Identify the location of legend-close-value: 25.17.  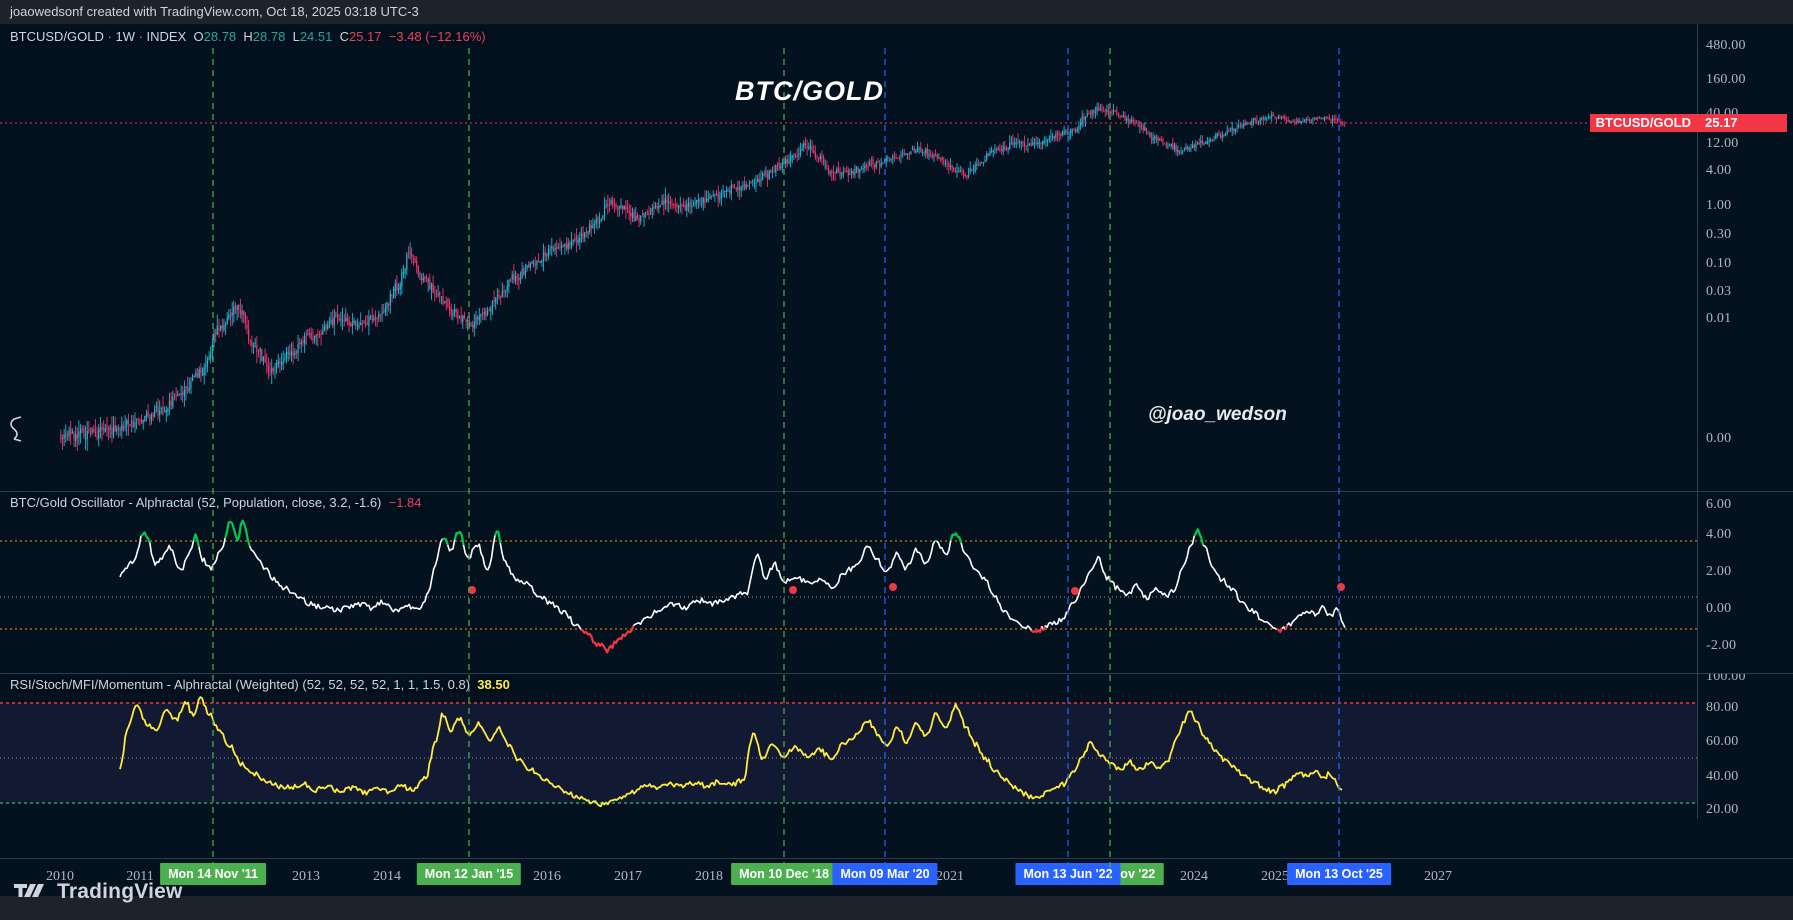
(365, 36).